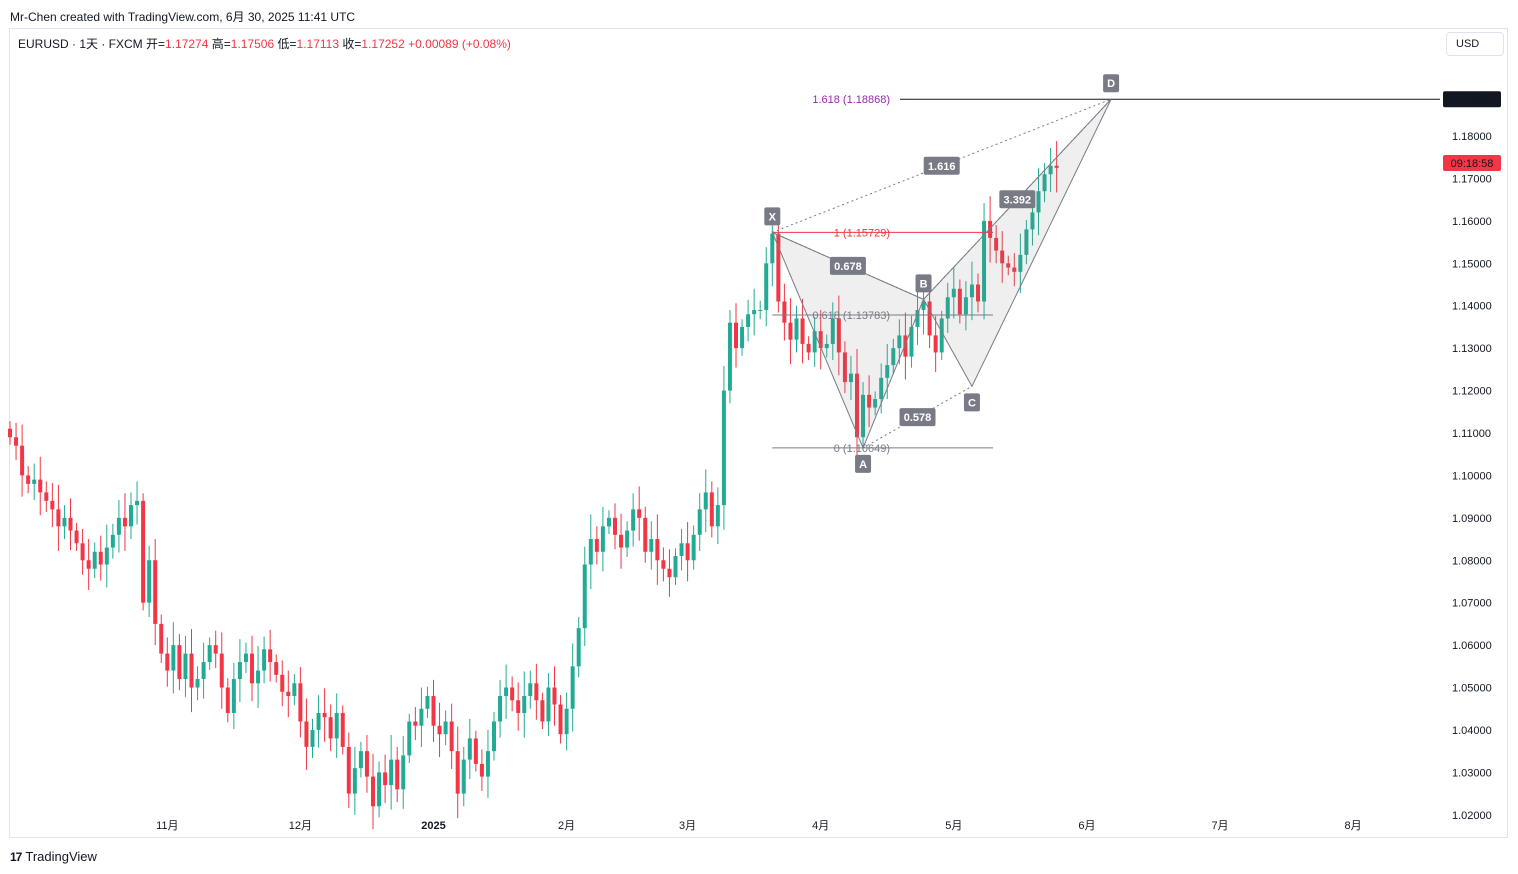 This screenshot has width=1518, height=874. Describe the element at coordinates (167, 826) in the screenshot. I see `time-tick: 11月` at that location.